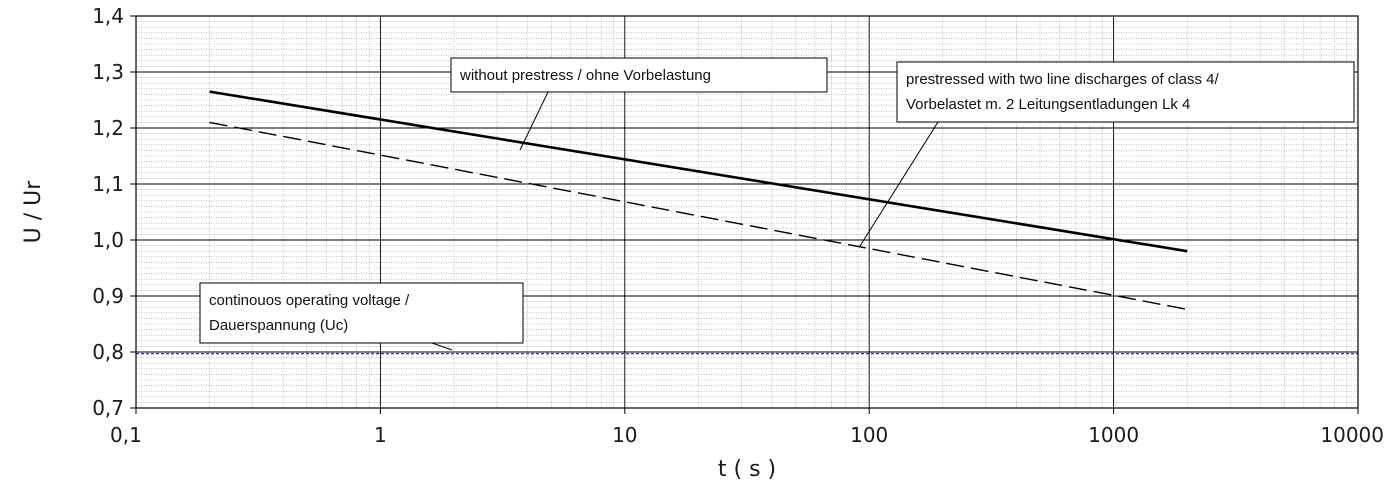  Describe the element at coordinates (114, 212) in the screenshot. I see `y-tick-labels: 0,7 0,8 0,9 1,0 1,1 1,2 1,3 1,4` at that location.